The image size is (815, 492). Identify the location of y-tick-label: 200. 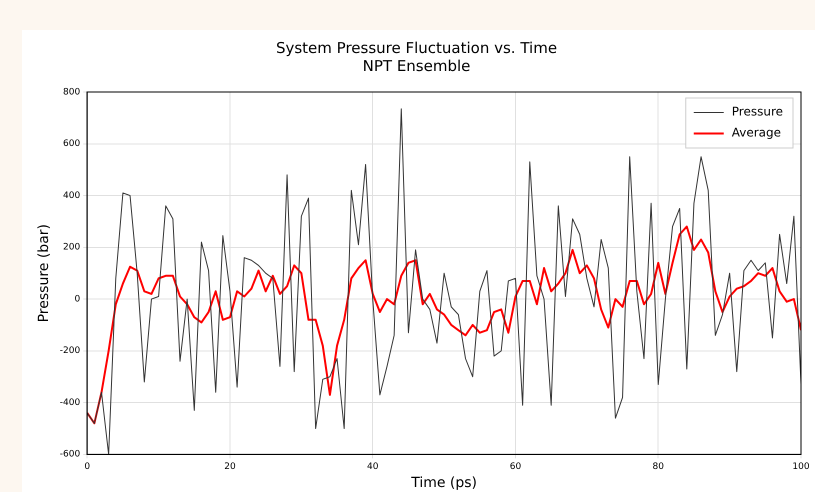
(71, 247).